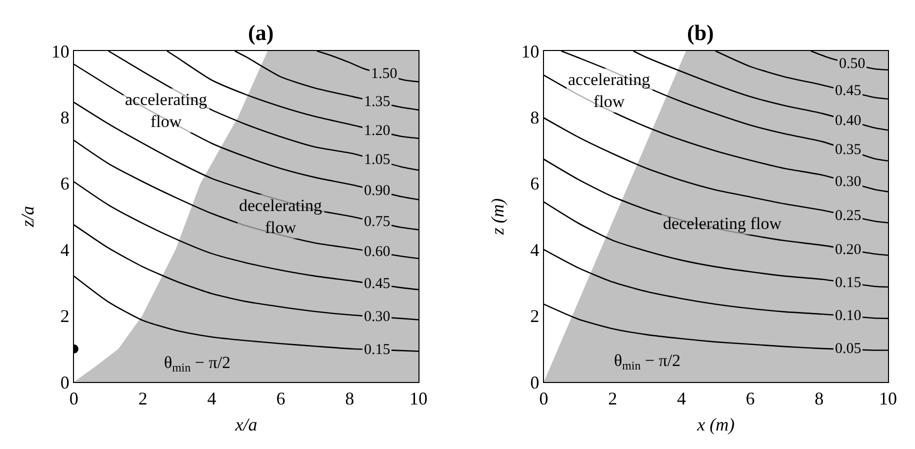 This screenshot has height=449, width=915. I want to click on y-axis-title: z (m), so click(497, 217).